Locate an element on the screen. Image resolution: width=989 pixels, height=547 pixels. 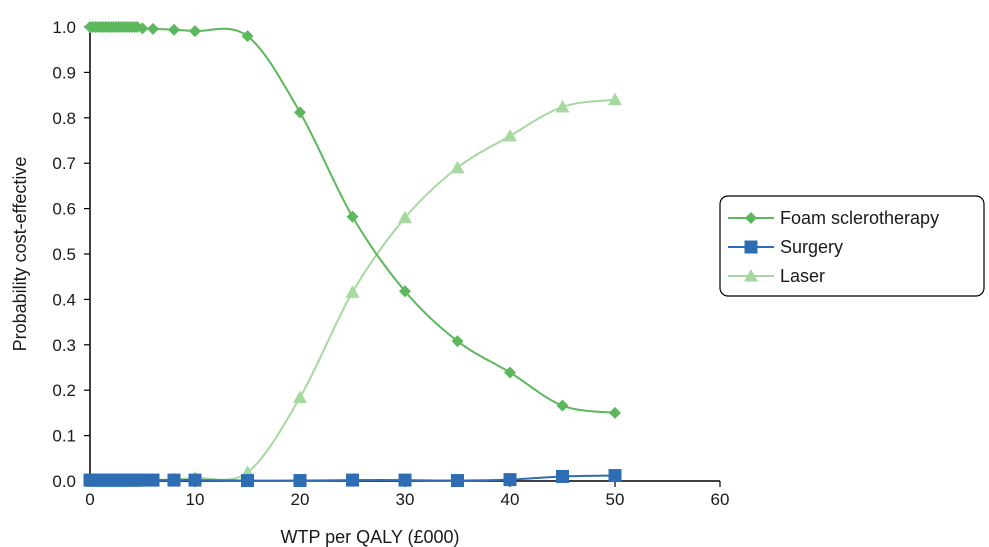
x-tick-label: 60 is located at coordinates (720, 499).